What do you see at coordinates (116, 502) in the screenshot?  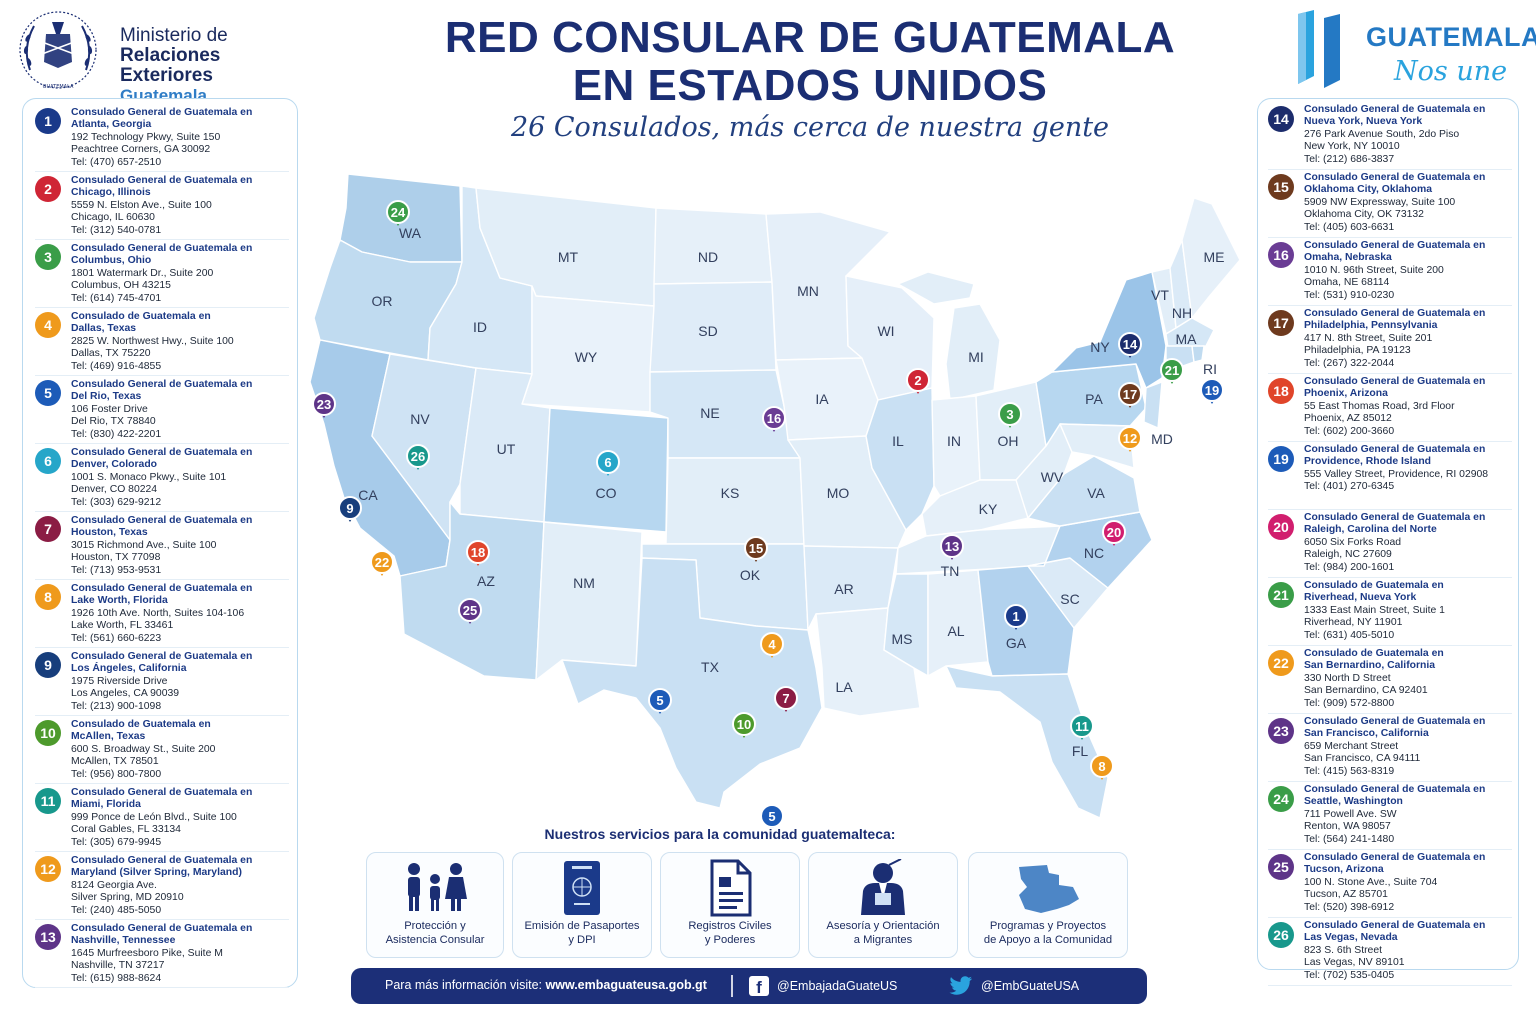 I see `consulate-phone: Tel: (303) 629-9212` at bounding box center [116, 502].